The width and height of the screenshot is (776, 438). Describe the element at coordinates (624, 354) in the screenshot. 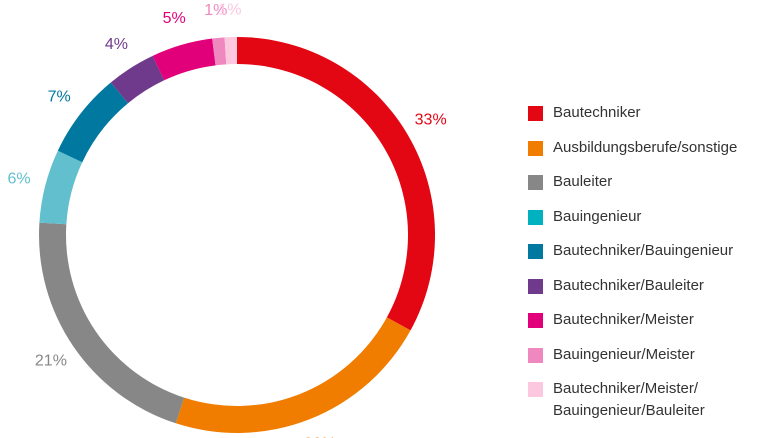

I see `legend-label: Bauingenieur/Meister` at that location.